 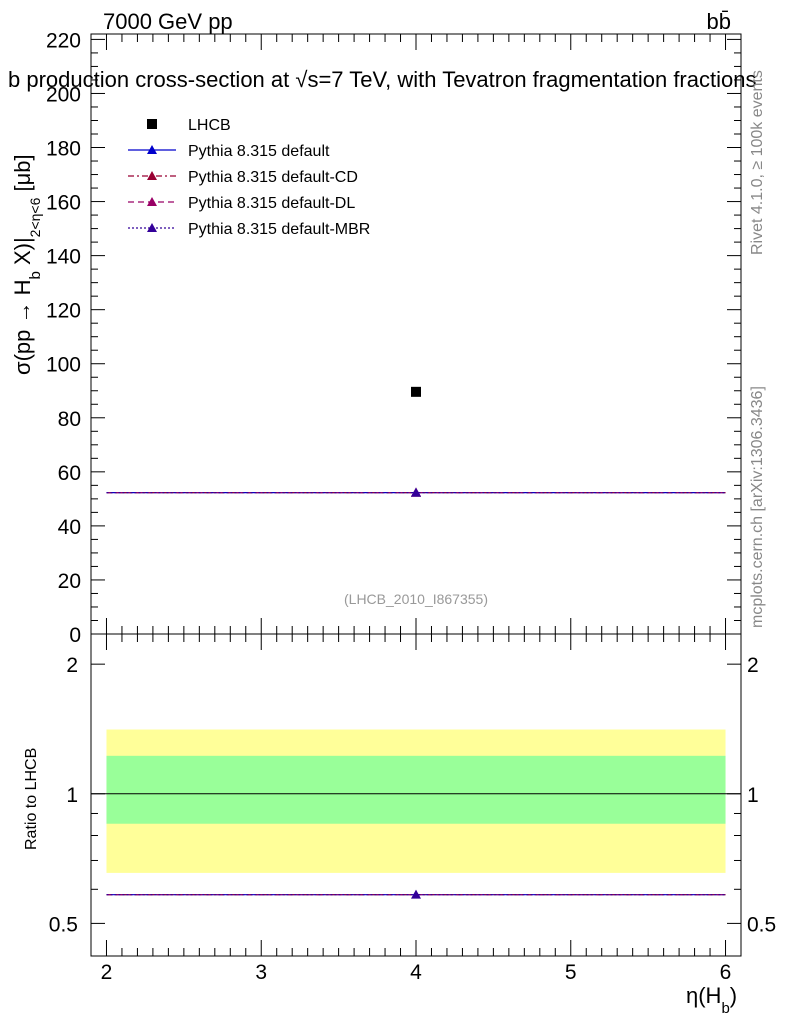 I want to click on ratio-y-tick-label: 0.5, so click(x=63, y=924).